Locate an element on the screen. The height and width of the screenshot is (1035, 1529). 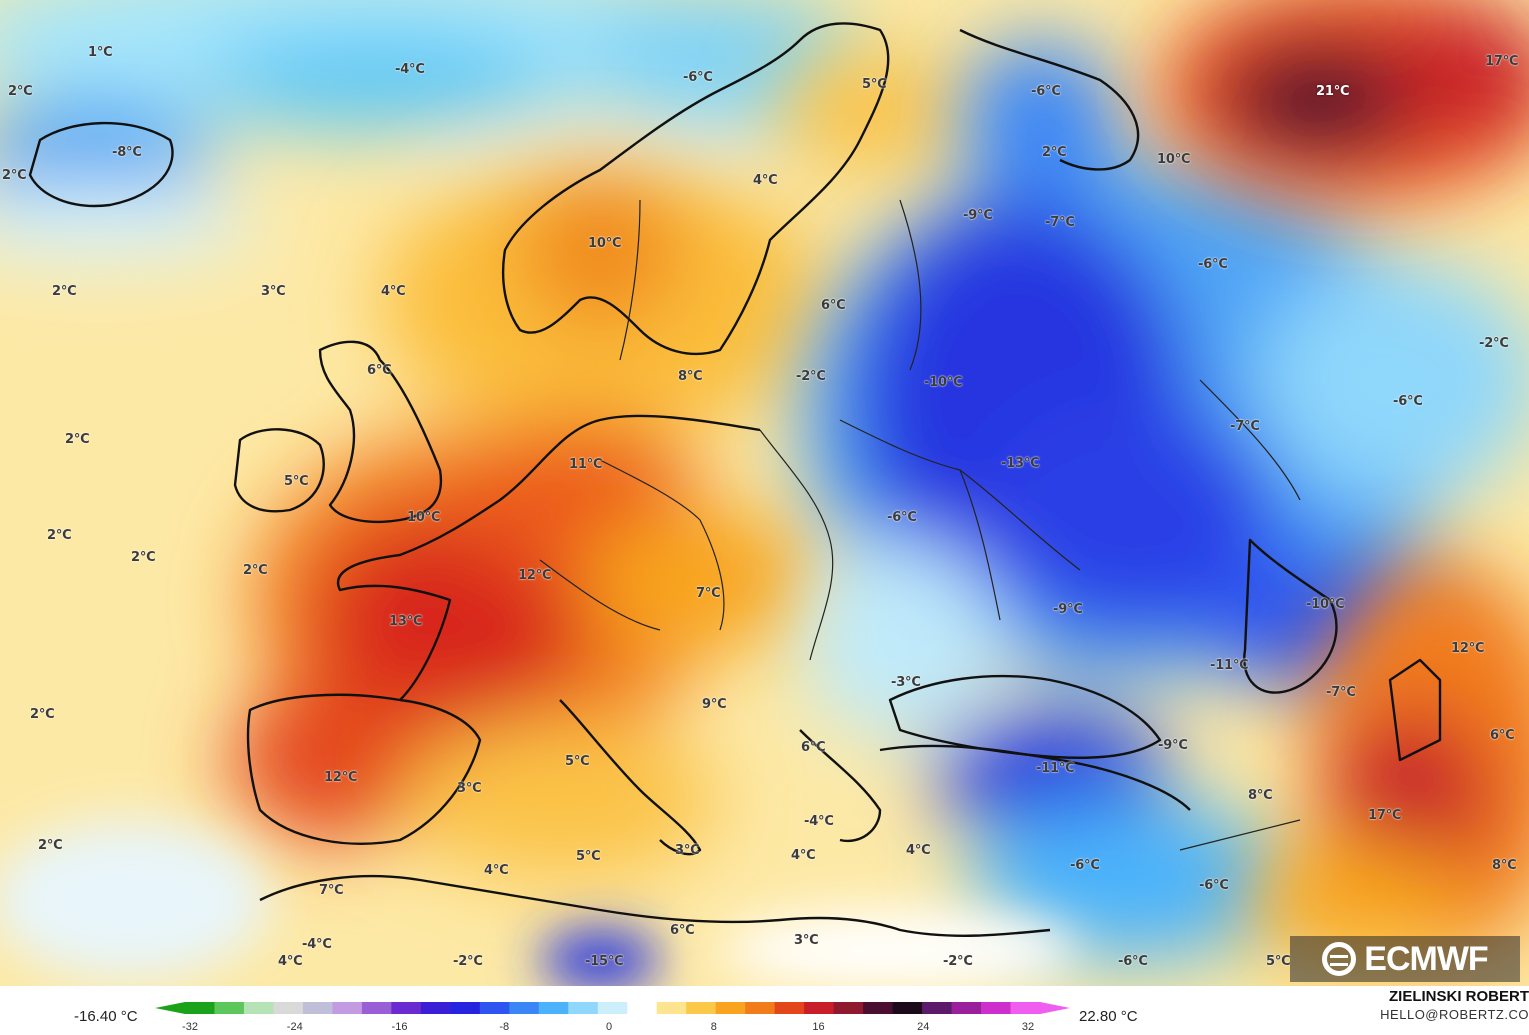
author-name: ZIELINSKI ROBERT is located at coordinates (1458, 996).